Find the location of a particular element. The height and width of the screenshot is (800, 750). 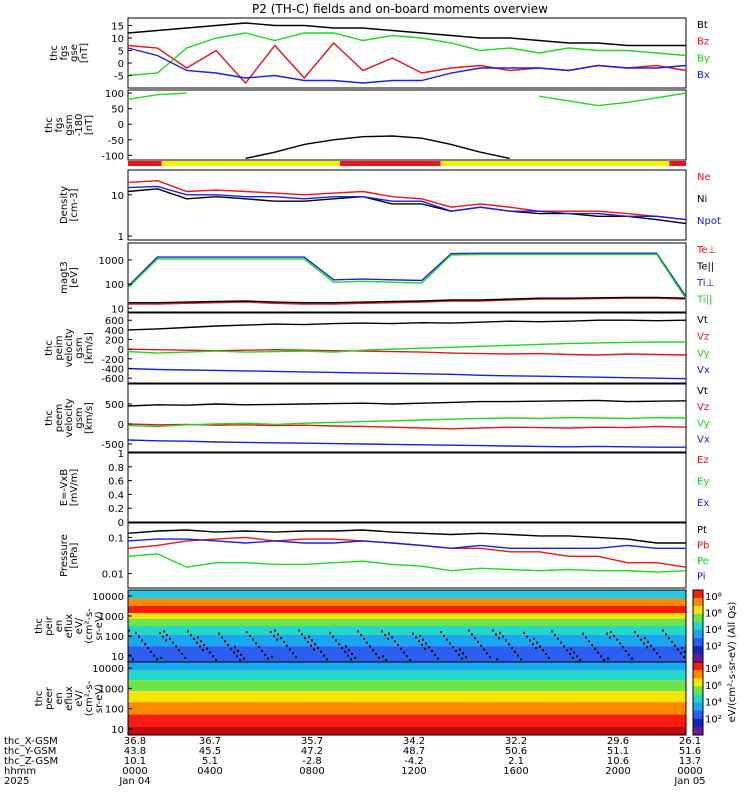

series-line-Vy is located at coordinates (407, 422).